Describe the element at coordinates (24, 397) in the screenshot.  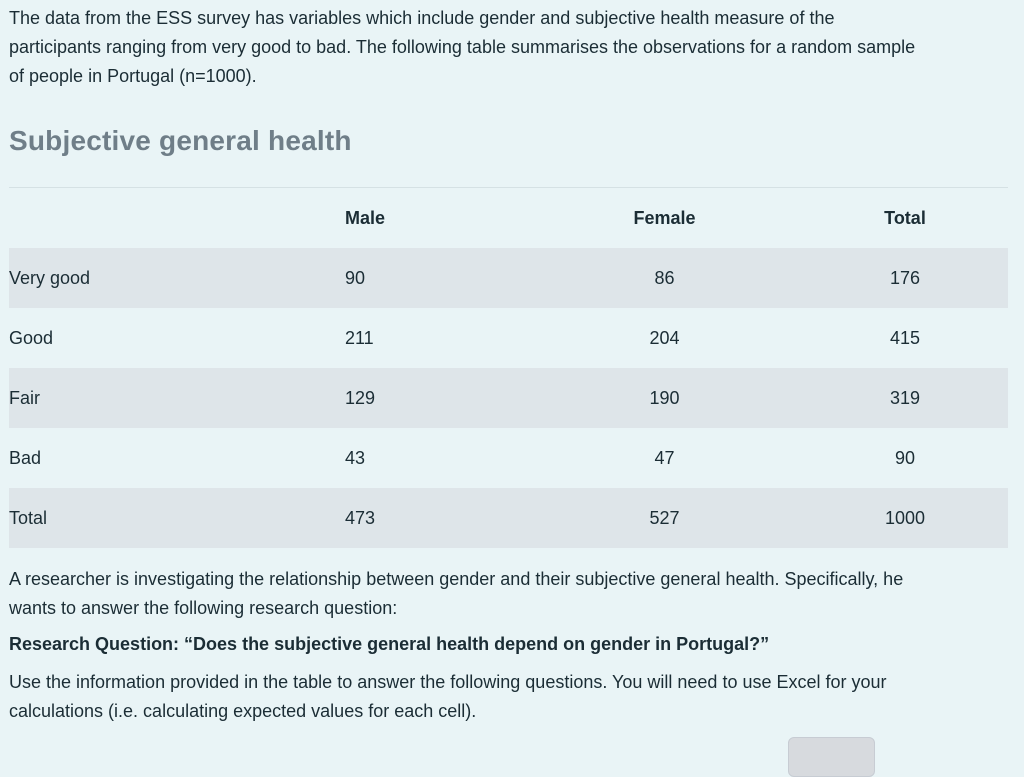
I see `row-label: Fair` at that location.